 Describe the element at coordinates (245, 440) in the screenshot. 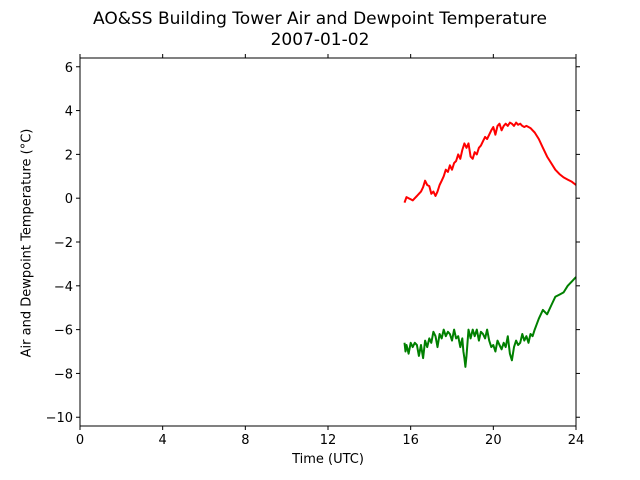

I see `x-tick-label-2: 8` at that location.